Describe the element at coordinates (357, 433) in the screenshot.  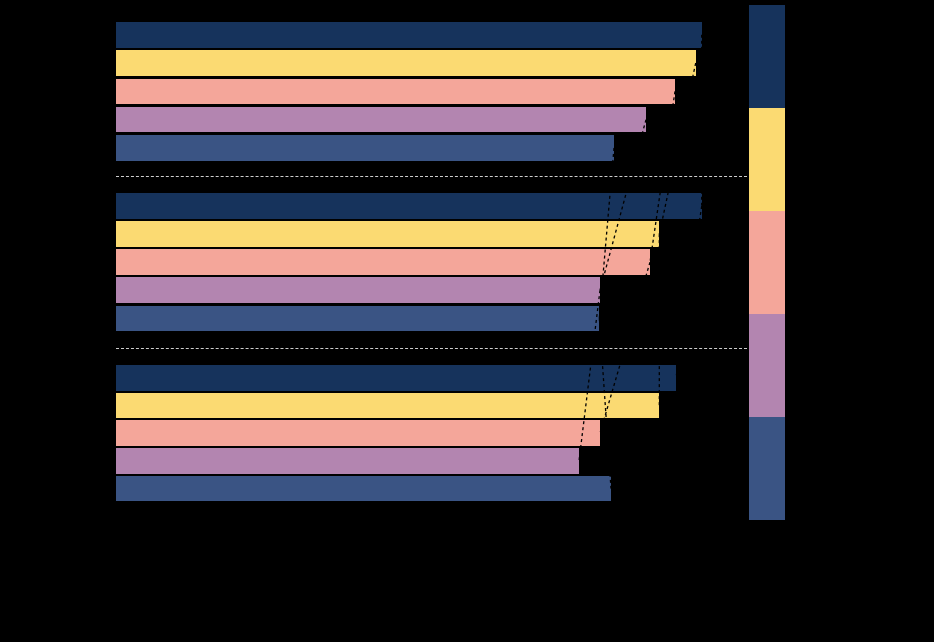
I see `bar-group3-salmon` at that location.